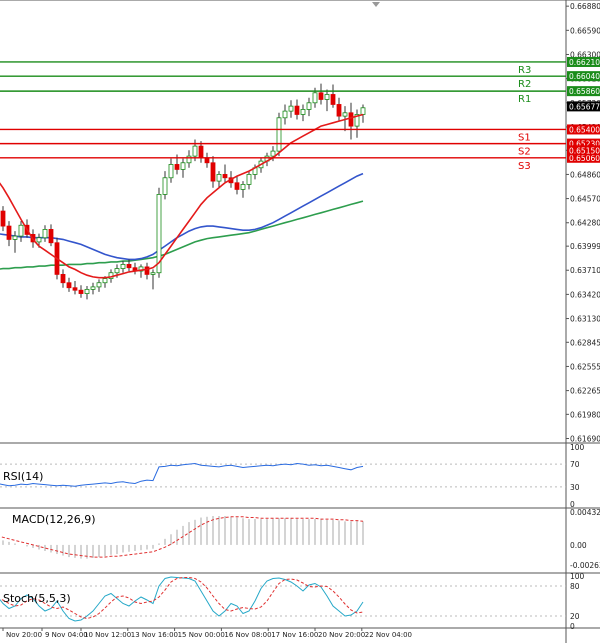 The width and height of the screenshot is (600, 643). I want to click on x-tick-label: 22 Nov 04:00, so click(388, 635).